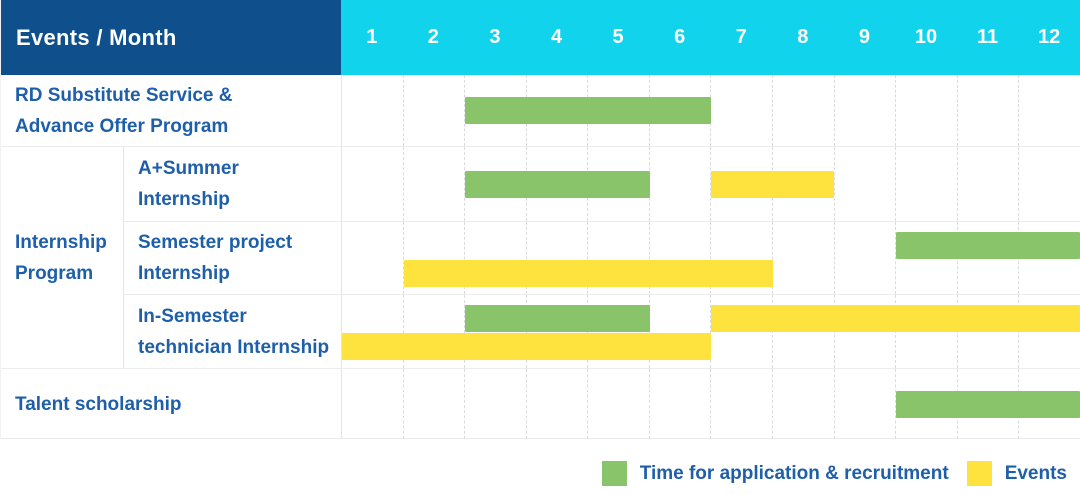 Image resolution: width=1080 pixels, height=494 pixels. I want to click on row-label-a-summer-internship: A+Summer Internship, so click(232, 184).